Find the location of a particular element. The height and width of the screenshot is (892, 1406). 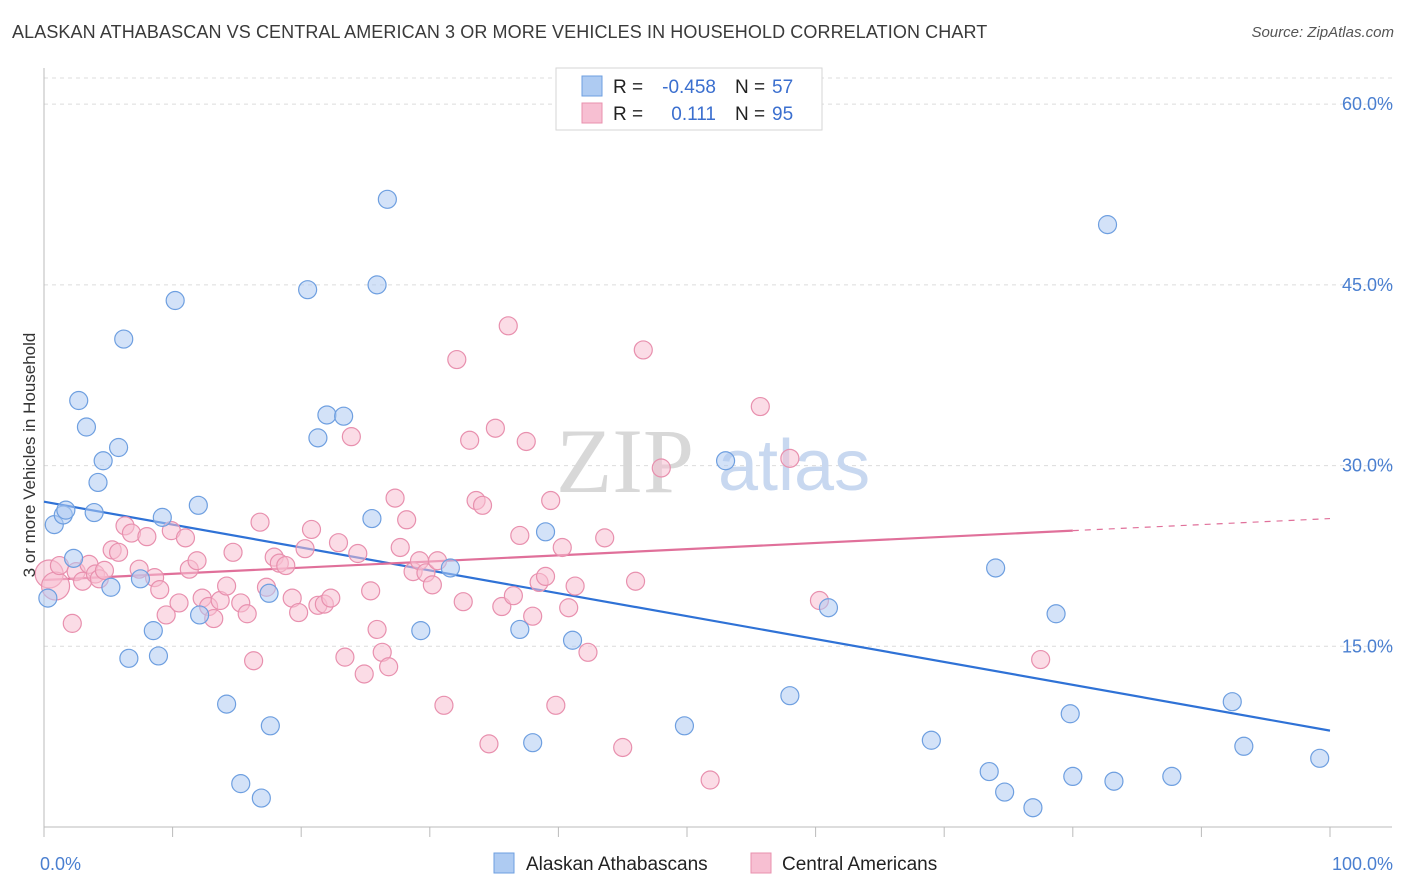

watermark-zip: ZIP is located at coordinates (625, 461).